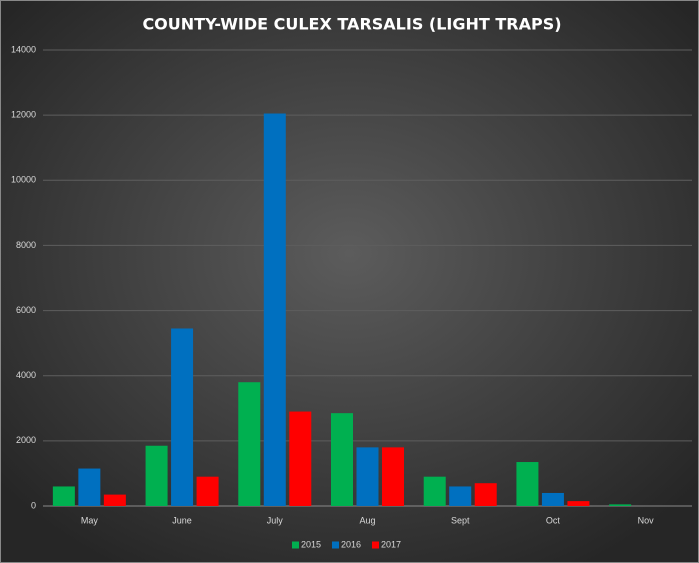  I want to click on y-tick-label: 10000, so click(23, 180).